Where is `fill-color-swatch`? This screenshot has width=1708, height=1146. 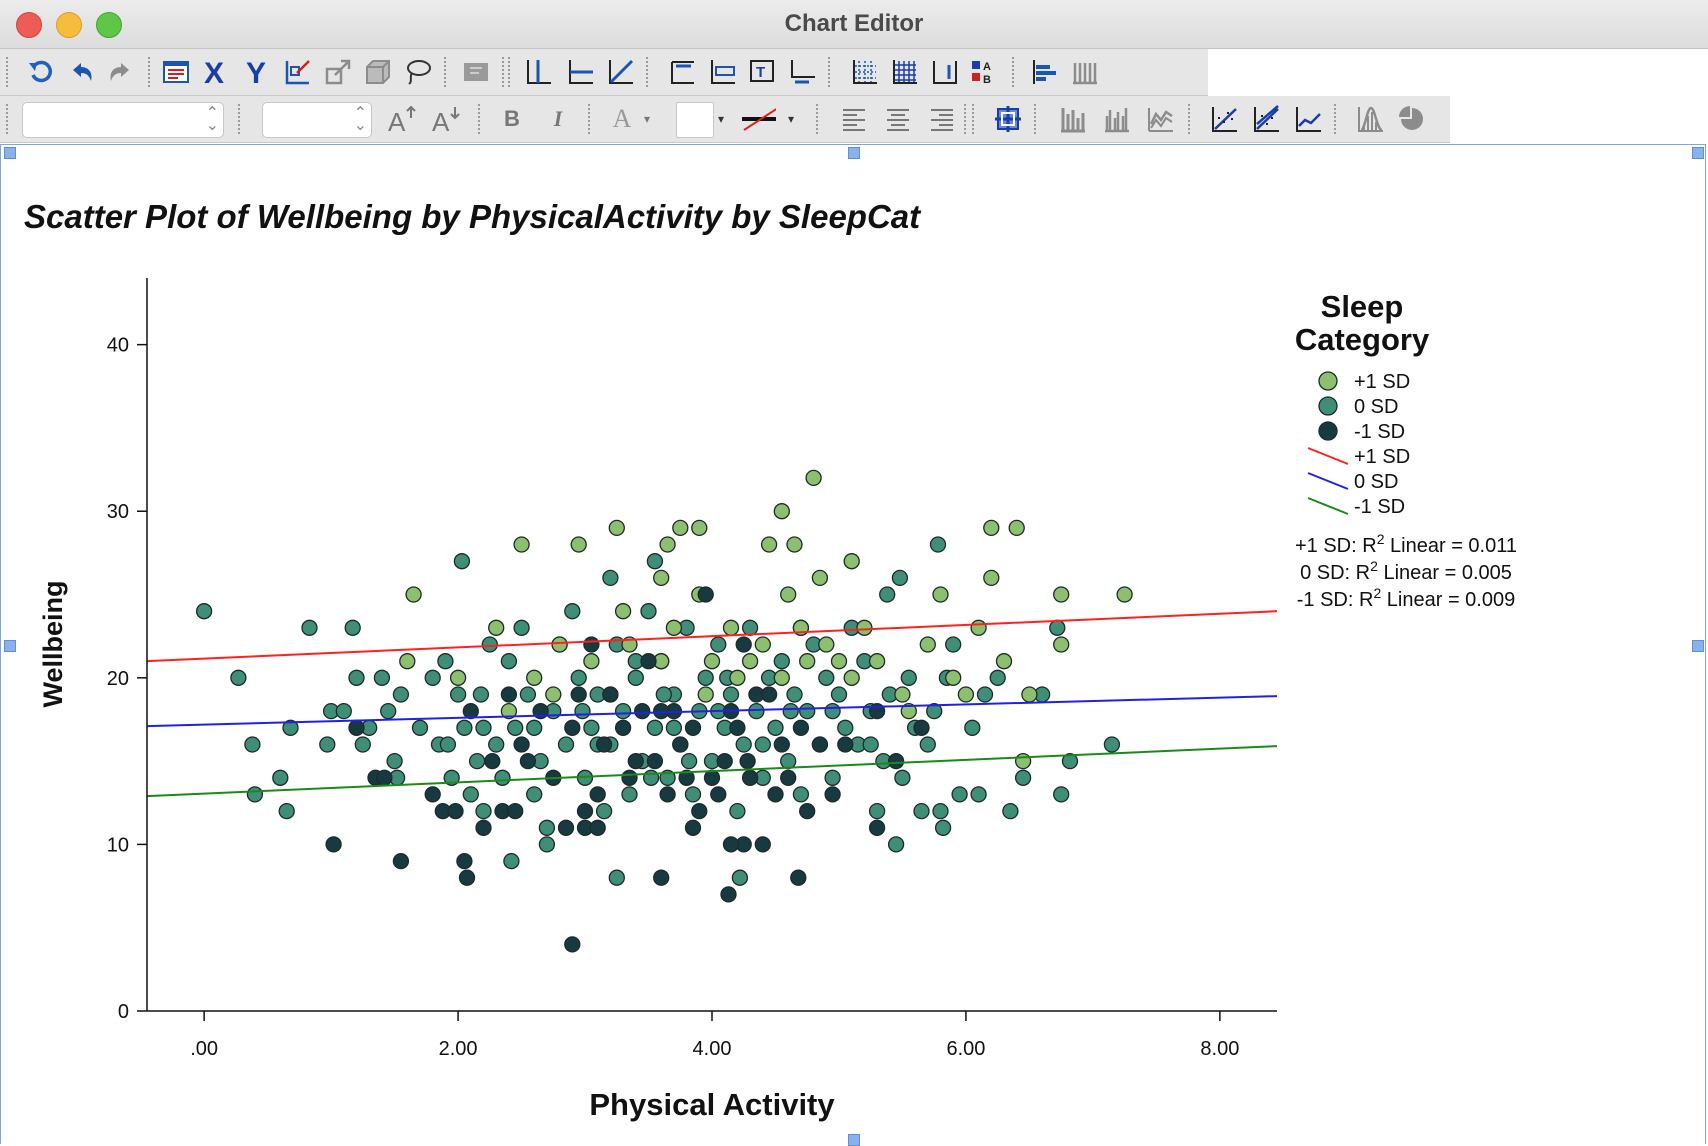
fill-color-swatch is located at coordinates (695, 120).